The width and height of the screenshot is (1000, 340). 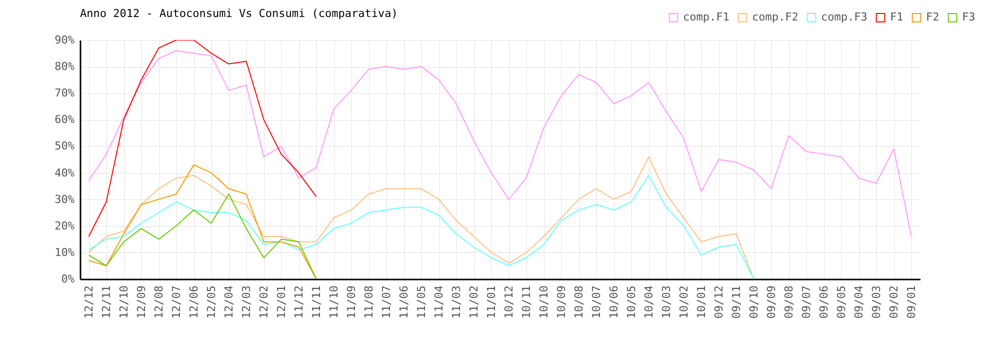 What do you see at coordinates (911, 302) in the screenshot?
I see `x-tick-label: 09/01` at bounding box center [911, 302].